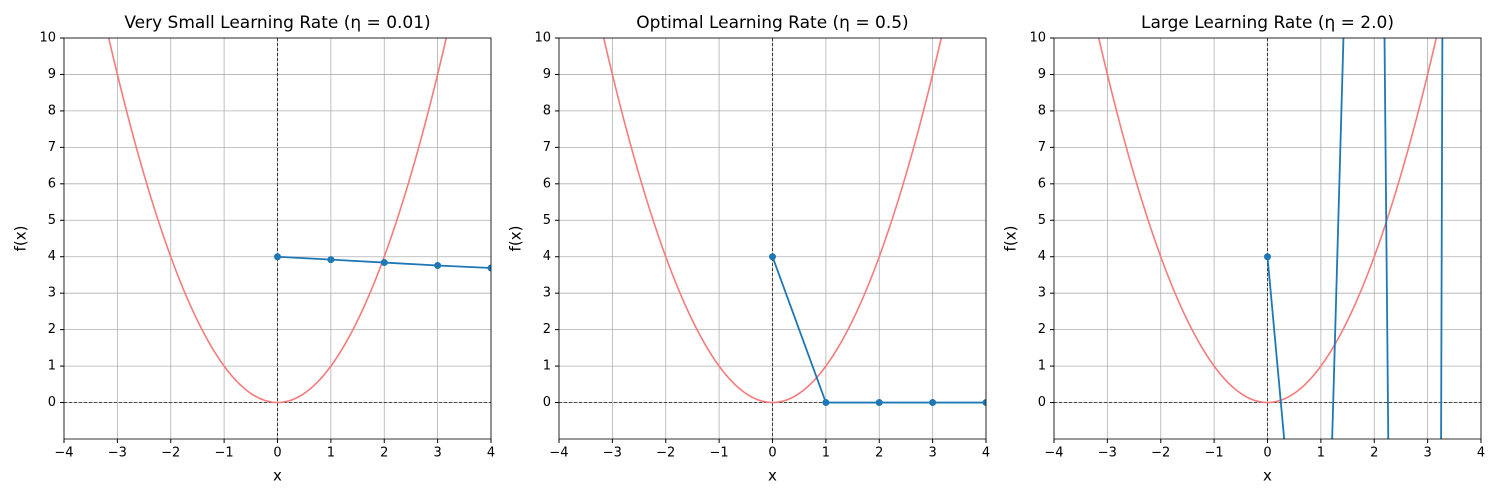 This screenshot has height=500, width=1500. I want to click on subplot-title: Large Learning Rate (η = 2.0), so click(1267, 23).